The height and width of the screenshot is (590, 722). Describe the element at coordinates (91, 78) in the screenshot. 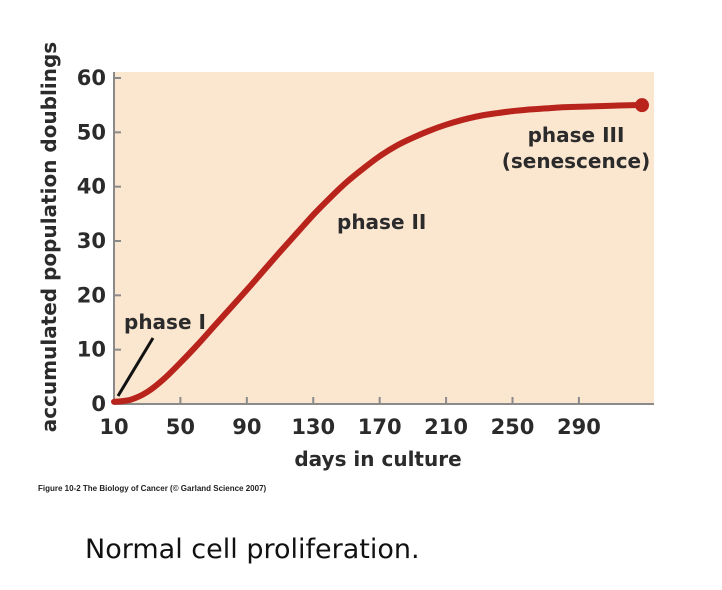

I see `y-tick-label: 60` at that location.